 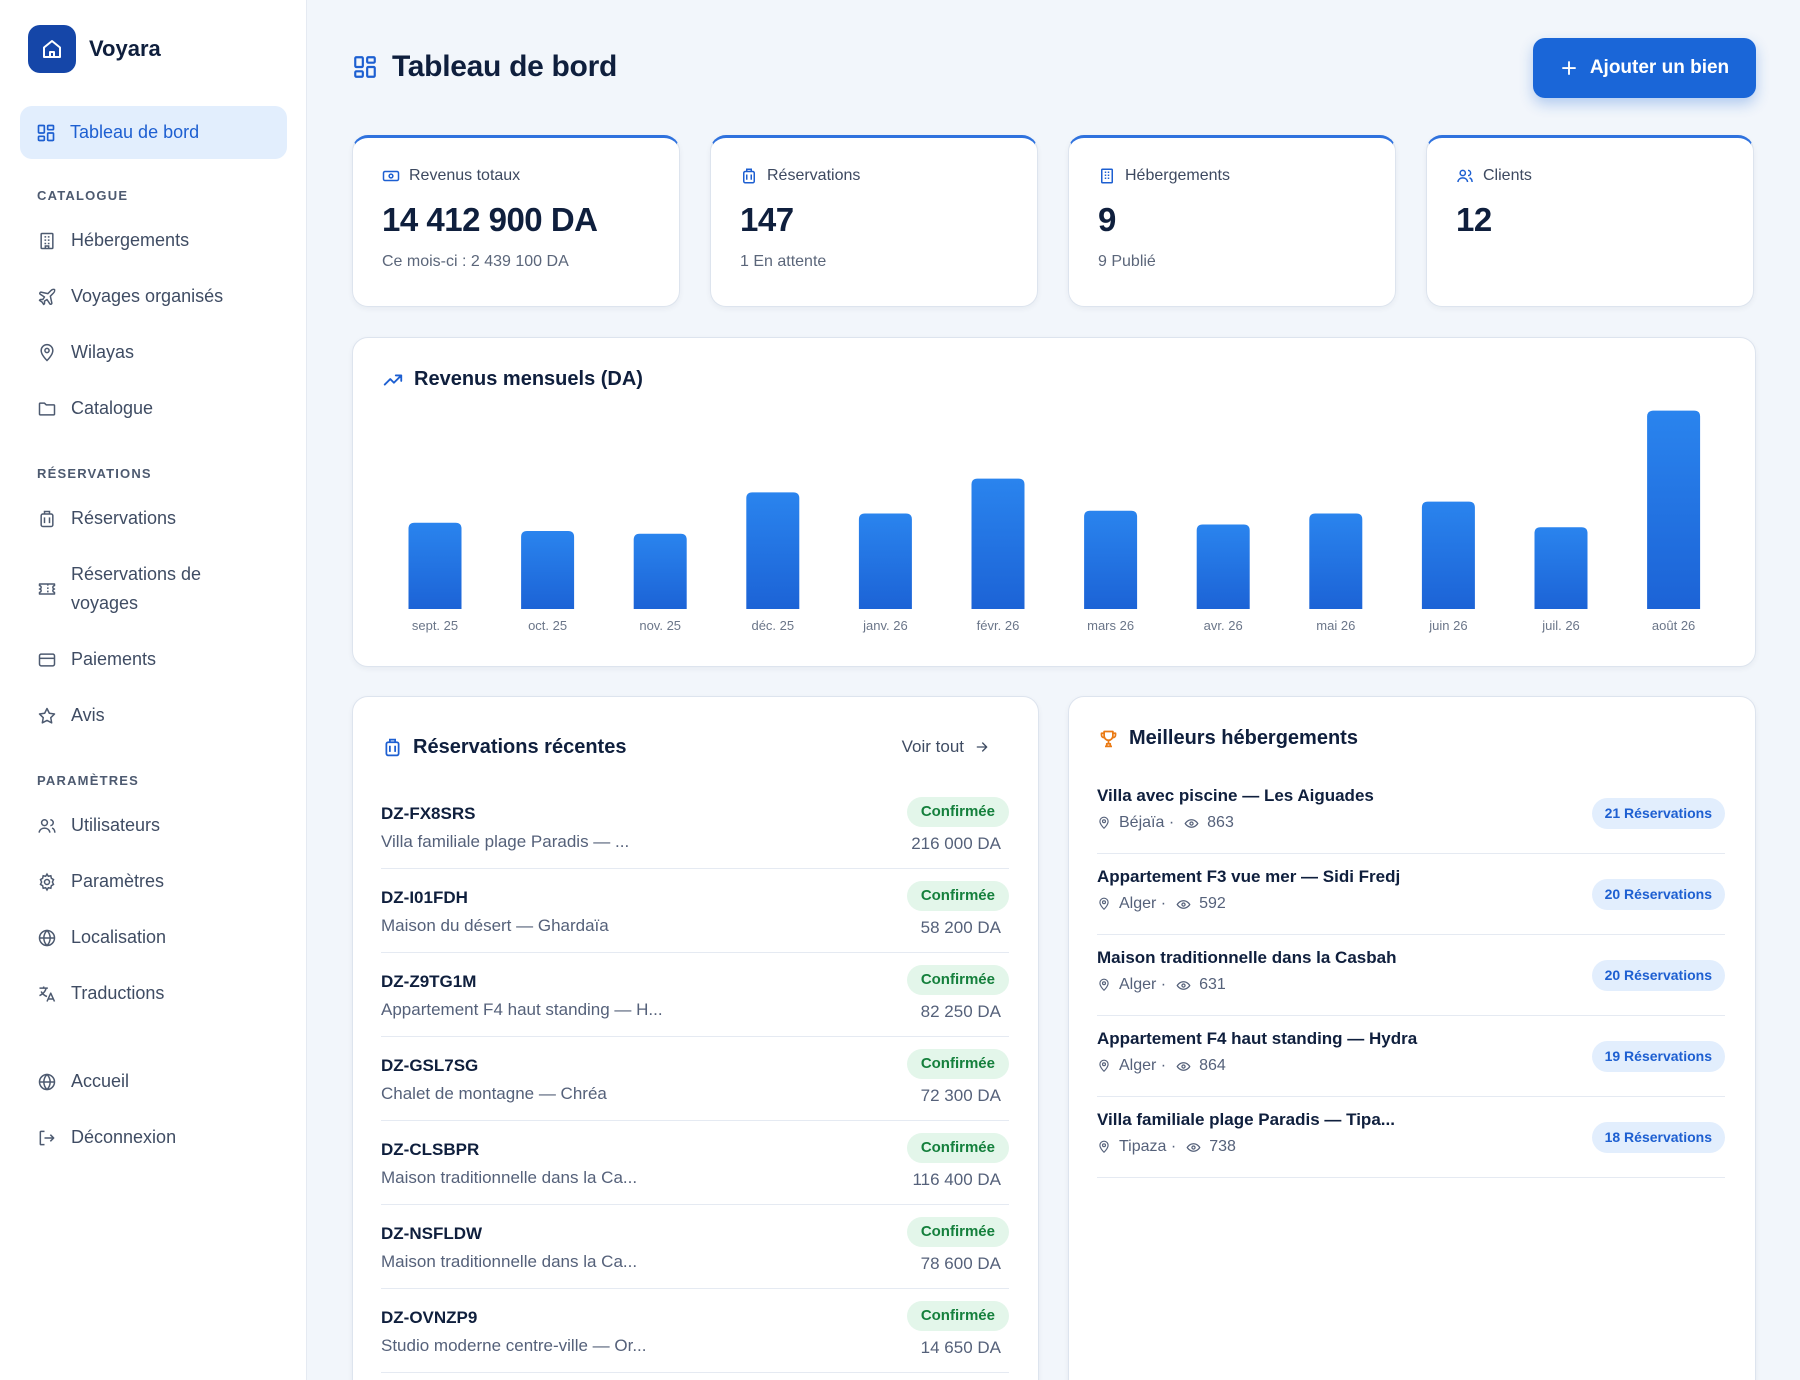 I want to click on property-views: 863, so click(x=1220, y=822).